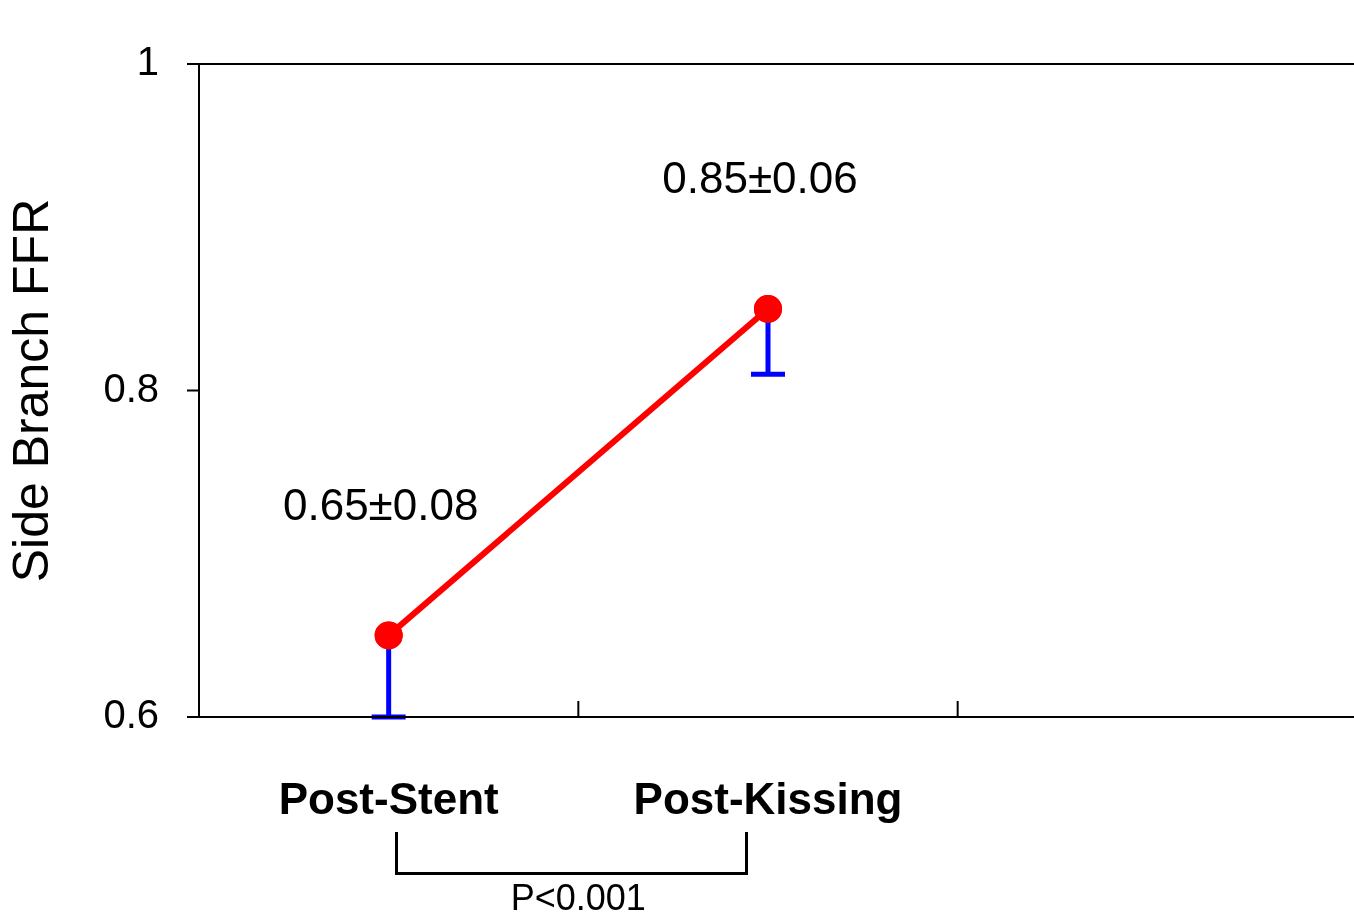 The image size is (1354, 920). Describe the element at coordinates (760, 178) in the screenshot. I see `data-label: 0.85±0.06` at that location.